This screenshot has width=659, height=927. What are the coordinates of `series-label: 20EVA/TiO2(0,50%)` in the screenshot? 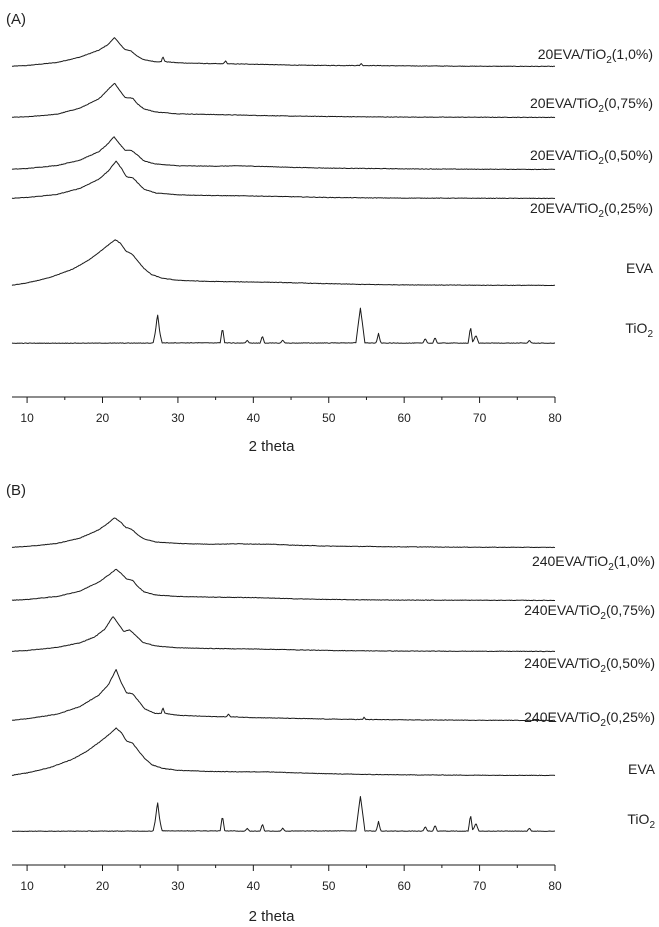 It's located at (591, 157).